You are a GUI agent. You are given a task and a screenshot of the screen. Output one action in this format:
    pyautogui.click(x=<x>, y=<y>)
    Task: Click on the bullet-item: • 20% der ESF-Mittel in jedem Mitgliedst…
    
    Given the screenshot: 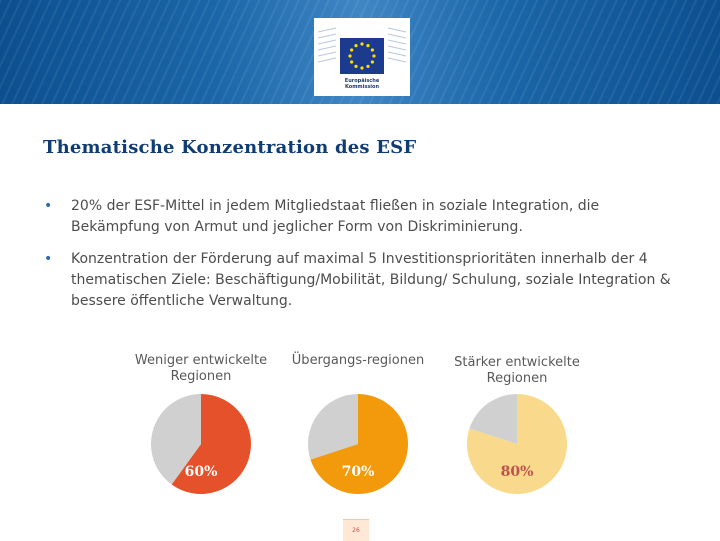 What is the action you would take?
    pyautogui.click(x=359, y=217)
    